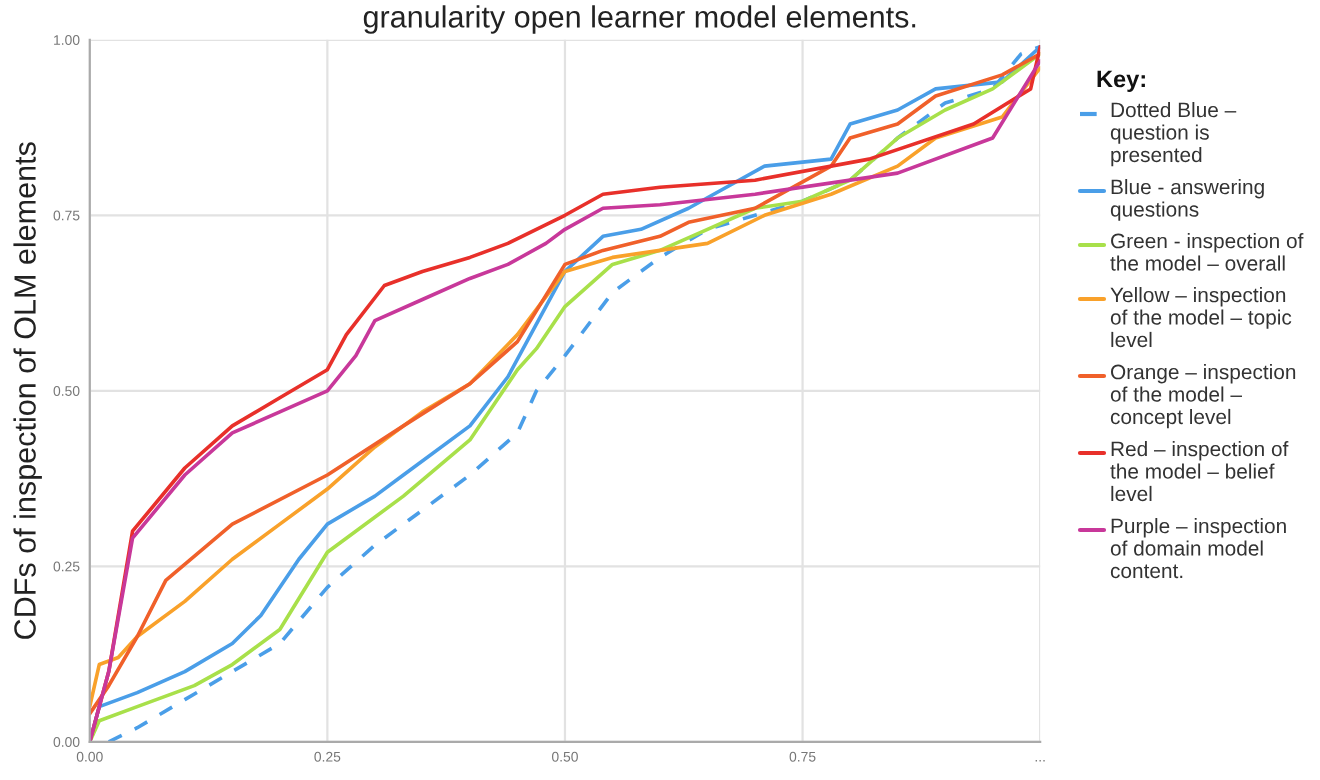  I want to click on y-axis-title: CDFs of inspection of OLM elements, so click(27, 390).